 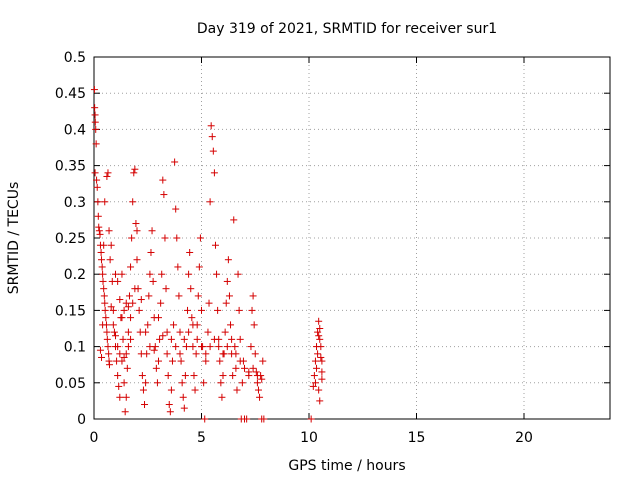 What do you see at coordinates (309, 438) in the screenshot?
I see `x-tick-label: 10` at bounding box center [309, 438].